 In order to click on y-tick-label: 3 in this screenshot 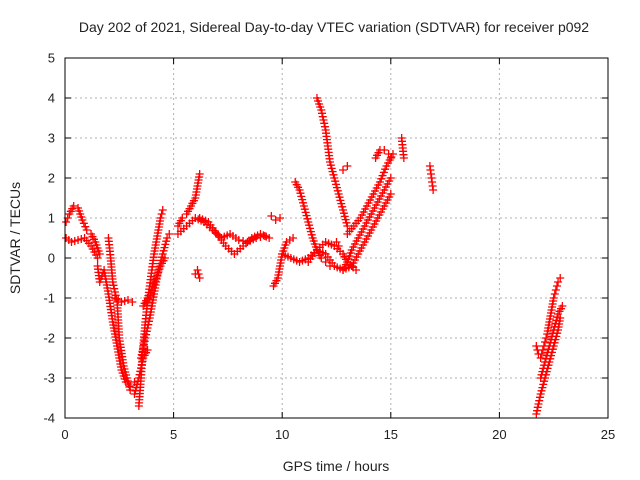, I will do `click(51, 138)`.